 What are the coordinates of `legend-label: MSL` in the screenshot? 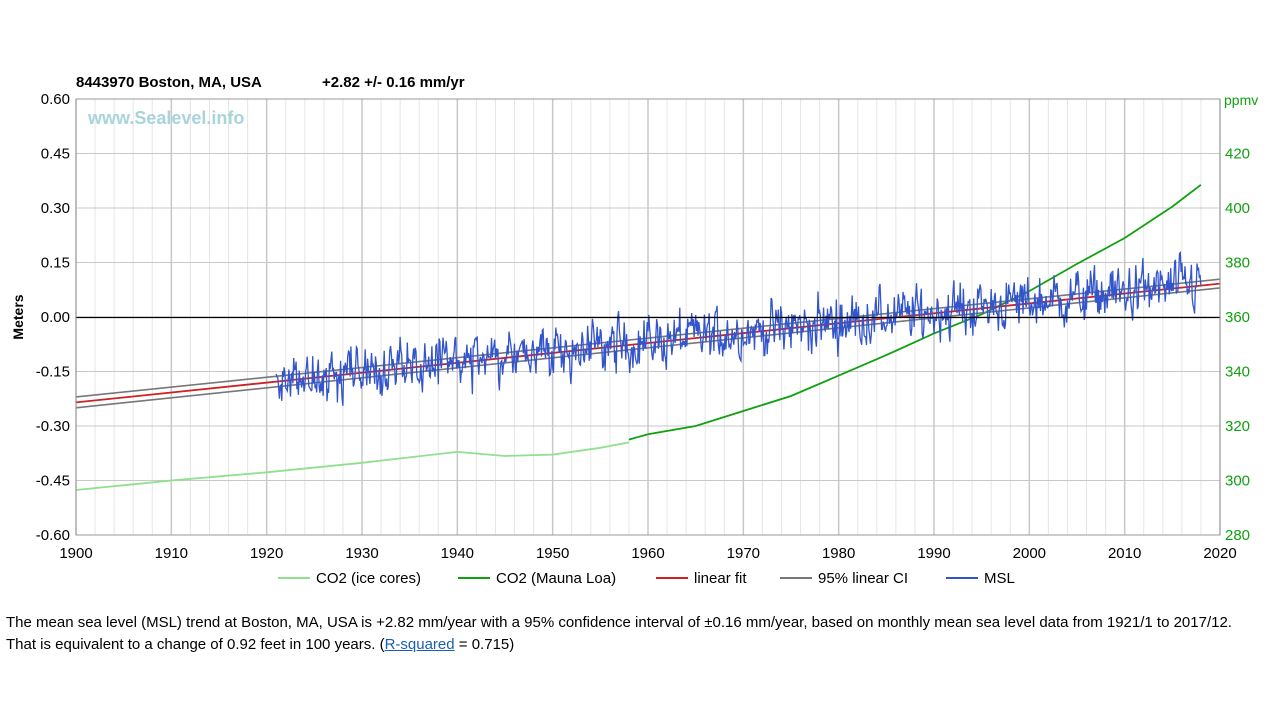 It's located at (999, 578).